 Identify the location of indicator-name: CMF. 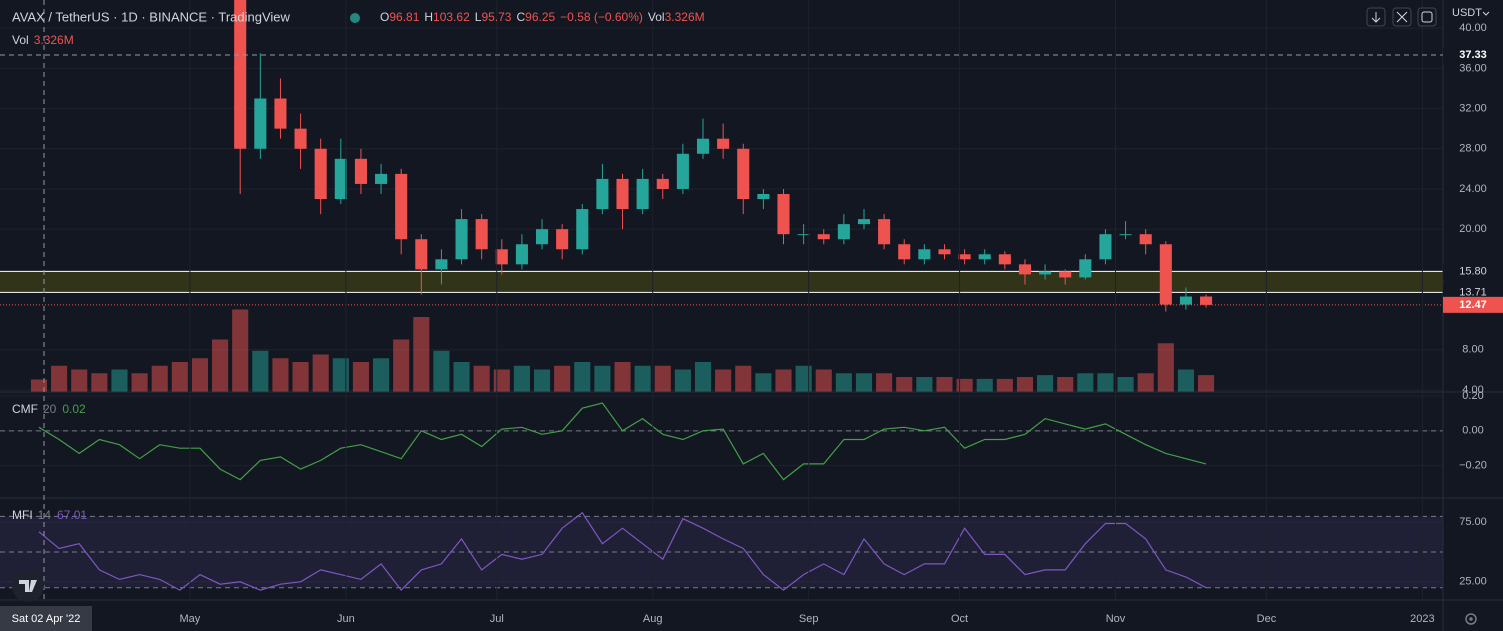
(25, 409).